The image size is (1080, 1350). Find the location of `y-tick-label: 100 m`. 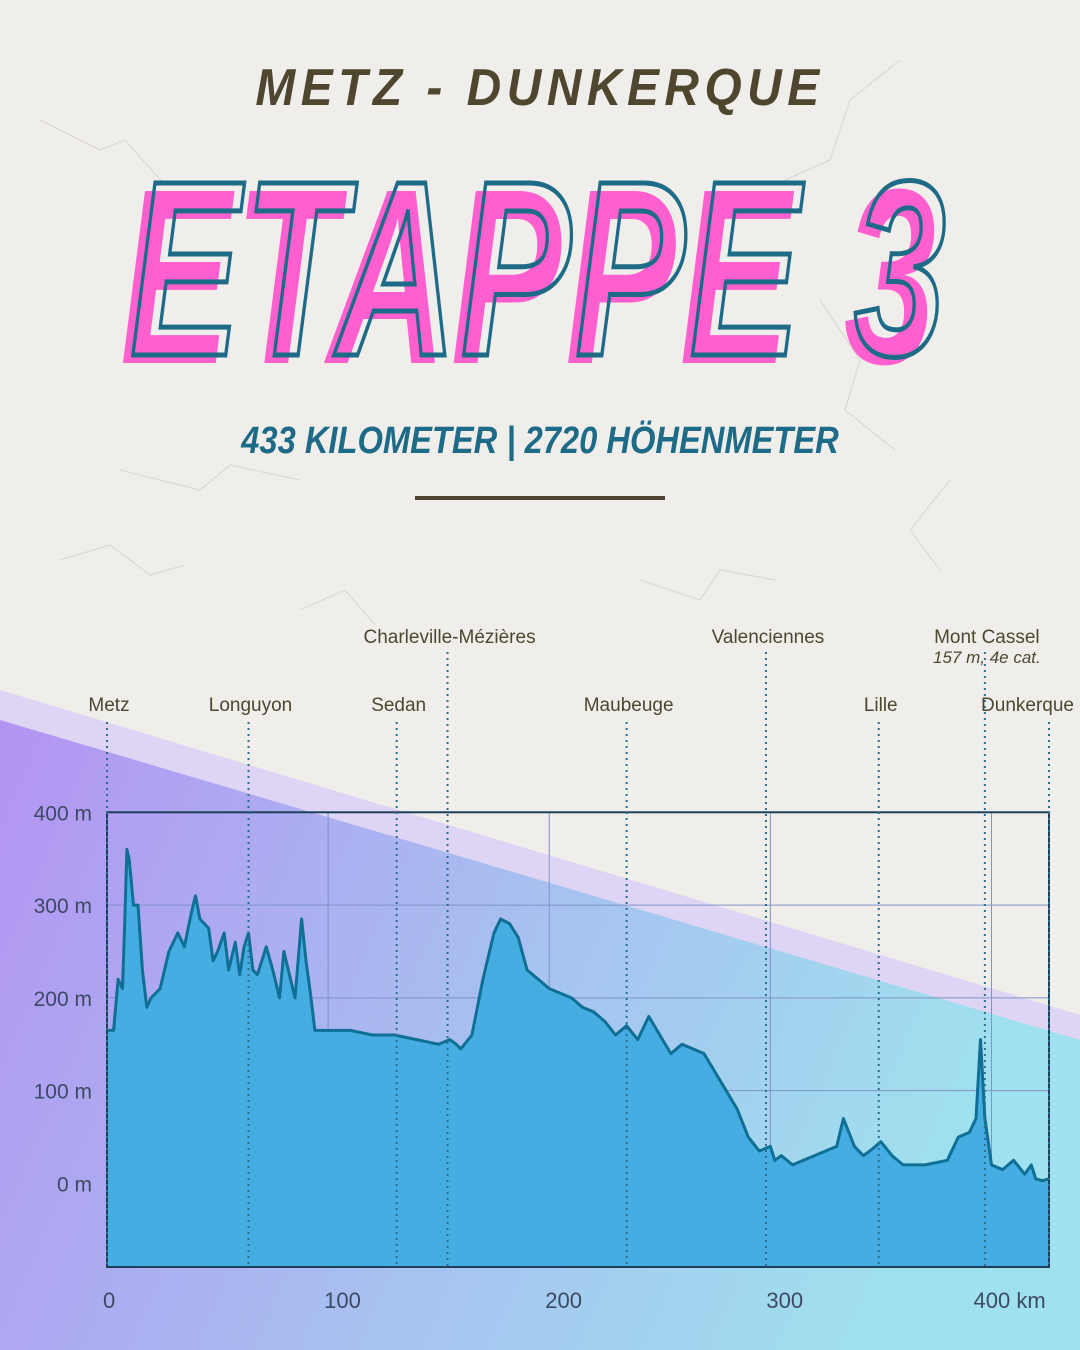

y-tick-label: 100 m is located at coordinates (63, 1092).